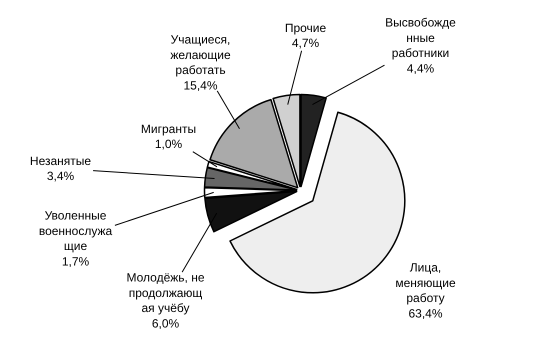  I want to click on data-label: 4,4%, so click(420, 69).